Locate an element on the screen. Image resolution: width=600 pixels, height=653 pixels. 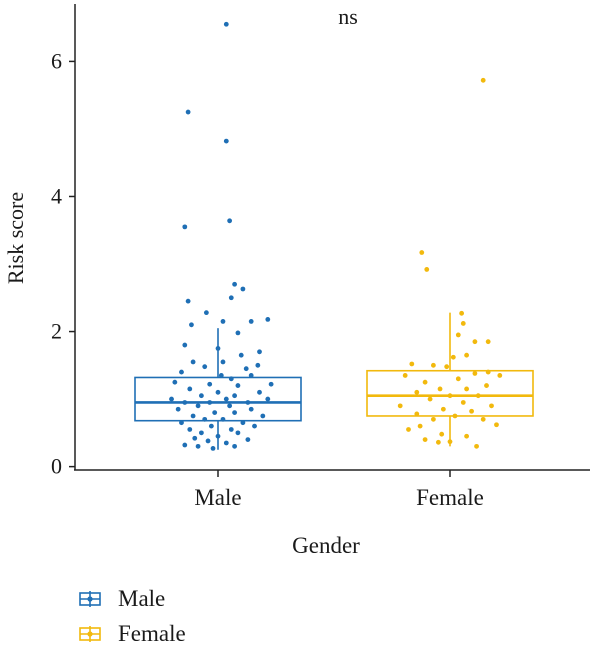
legend: Male Female is located at coordinates (132, 616).